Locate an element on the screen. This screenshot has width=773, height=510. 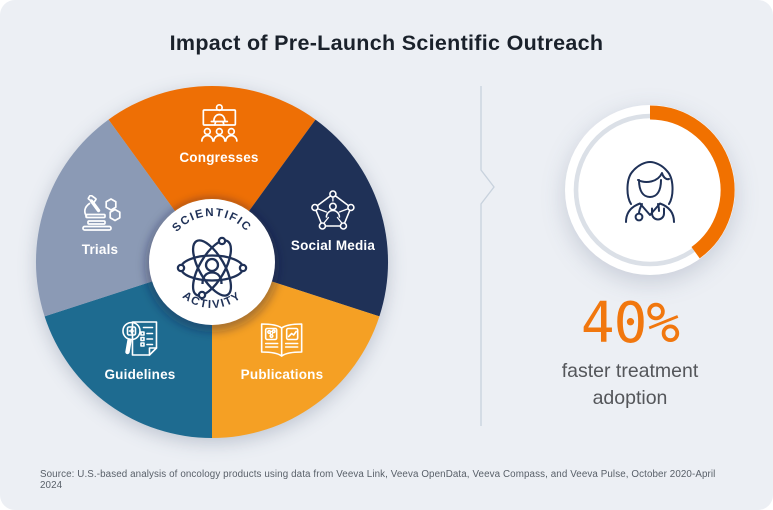
social-network-icon is located at coordinates (333, 210).